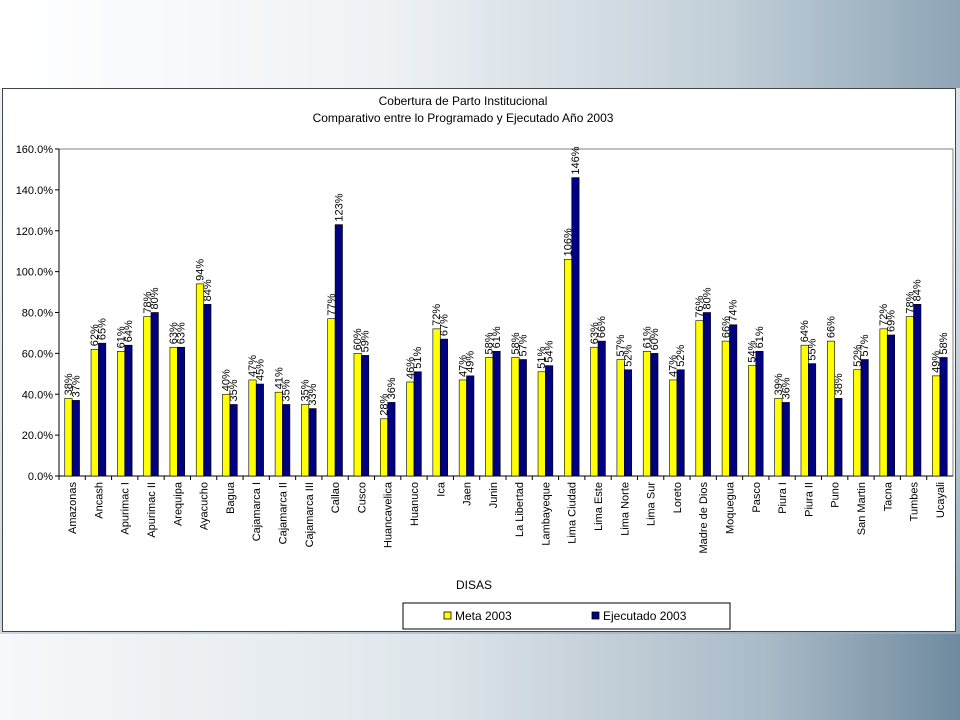 The width and height of the screenshot is (960, 720). I want to click on data-label-ejecutado: 63%, so click(182, 333).